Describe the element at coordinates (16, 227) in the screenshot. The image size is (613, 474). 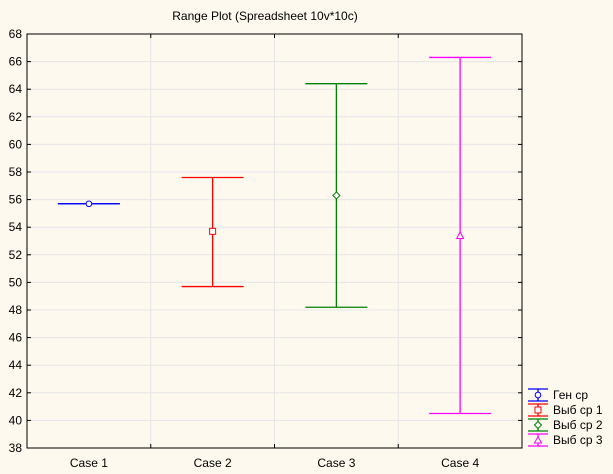
I see `y-tick-label: 54` at that location.